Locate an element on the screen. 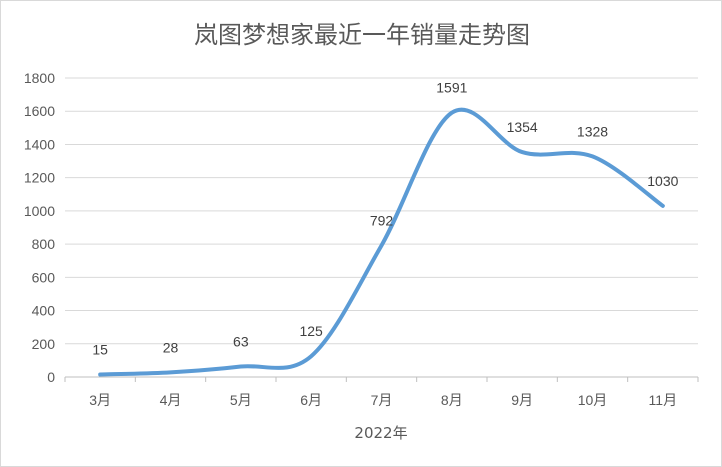 The image size is (722, 467). y-tick-label: 800 is located at coordinates (44, 244).